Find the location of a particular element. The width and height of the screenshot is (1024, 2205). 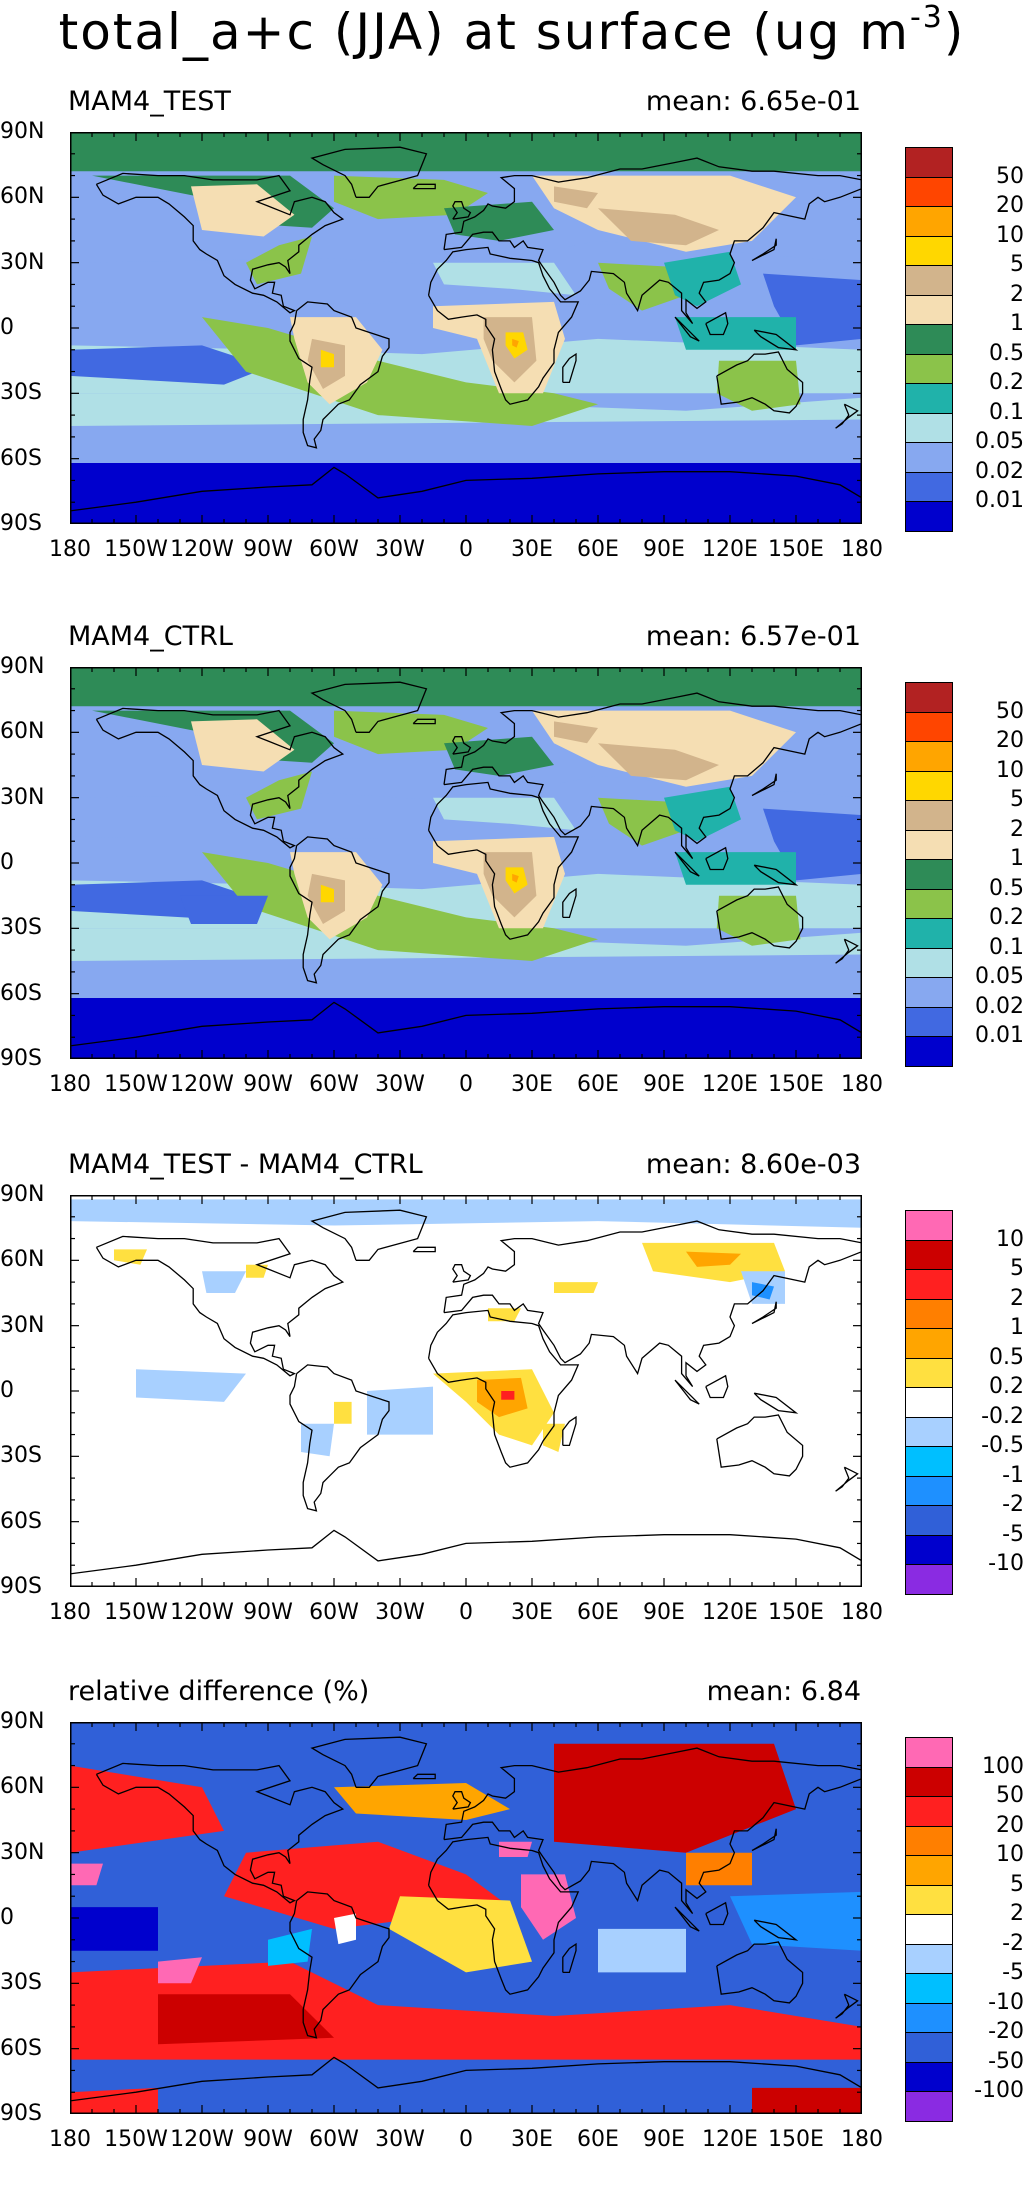

colorbar-label: 2 is located at coordinates (1017, 1298).